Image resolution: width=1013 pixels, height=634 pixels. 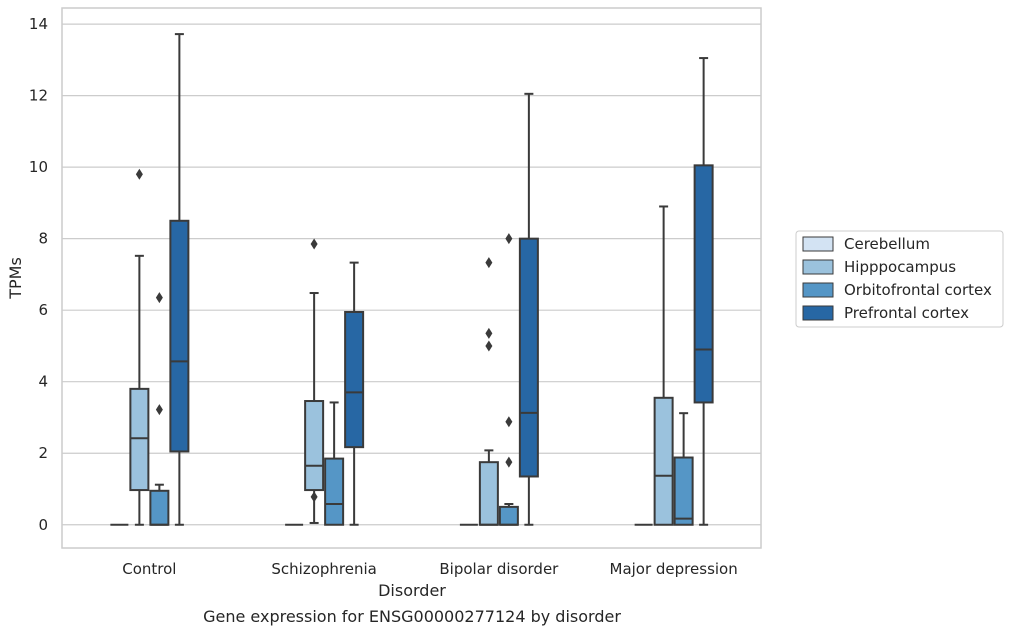 I want to click on y-tick-label: 14, so click(x=38, y=24).